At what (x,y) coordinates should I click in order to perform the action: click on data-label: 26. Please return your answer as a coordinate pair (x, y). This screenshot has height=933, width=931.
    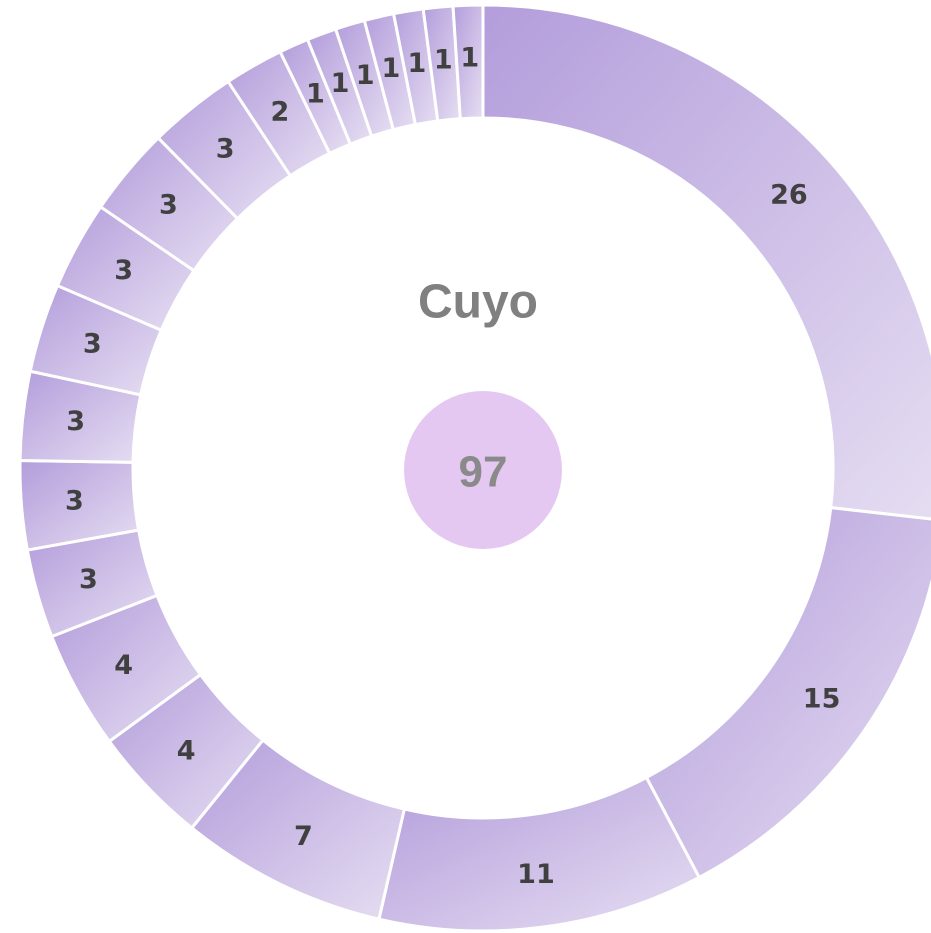
    Looking at the image, I should click on (789, 194).